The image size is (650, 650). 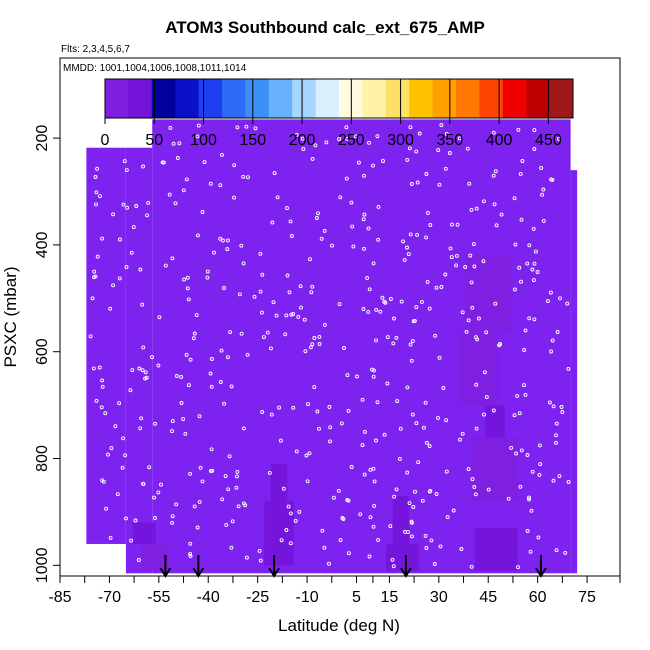 I want to click on y-axis-label: PSXC (mbar), so click(x=10, y=316).